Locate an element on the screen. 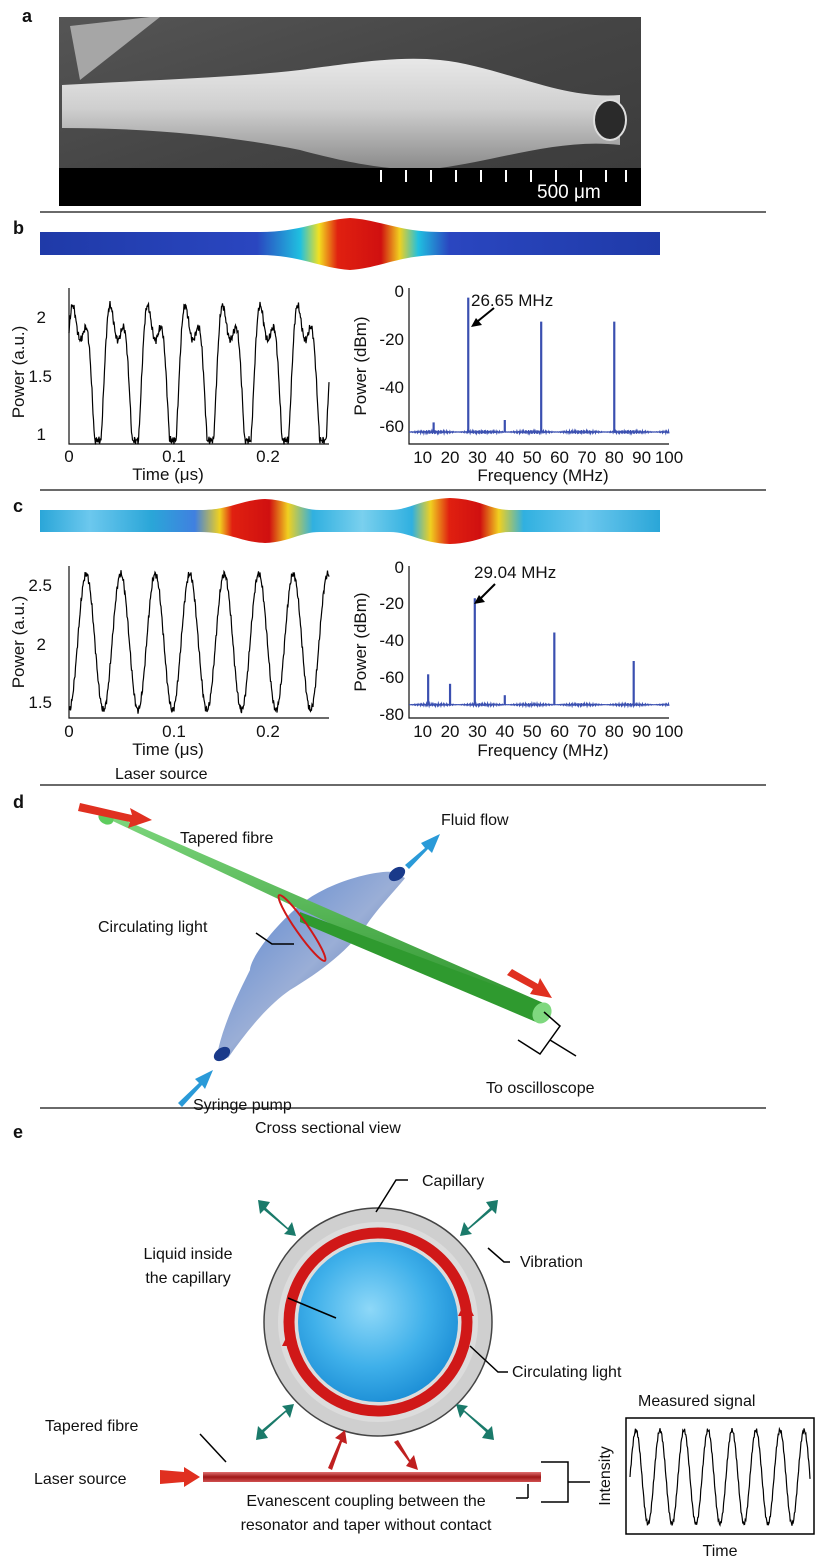 The image size is (816, 1566). liquid-label-2: the capillary is located at coordinates (187, 1278).